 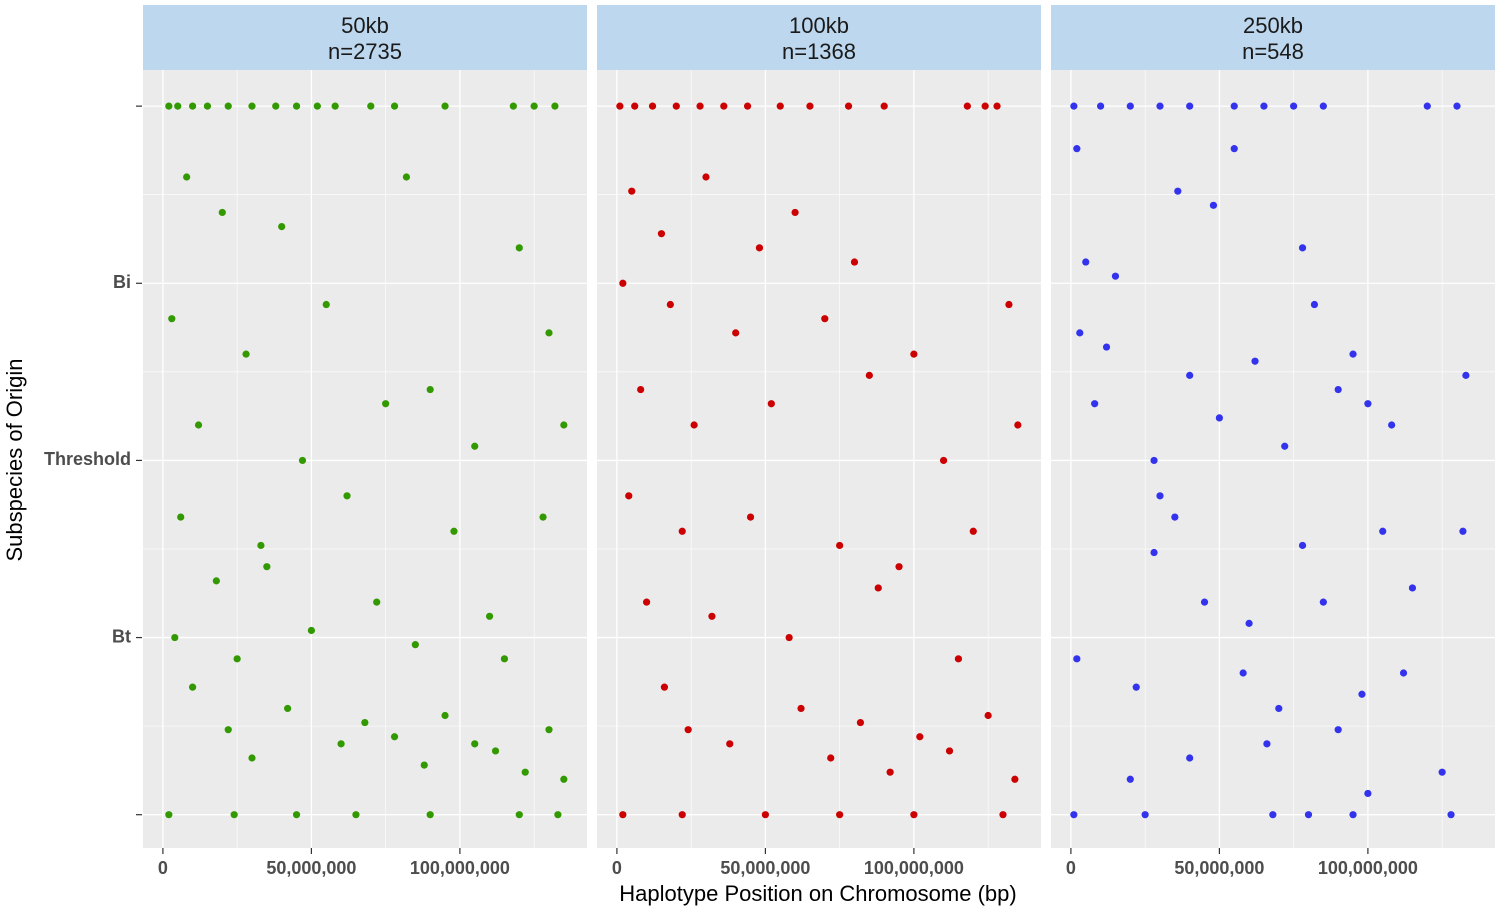 What do you see at coordinates (1273, 51) in the screenshot?
I see `panel-subtitle: n=548` at bounding box center [1273, 51].